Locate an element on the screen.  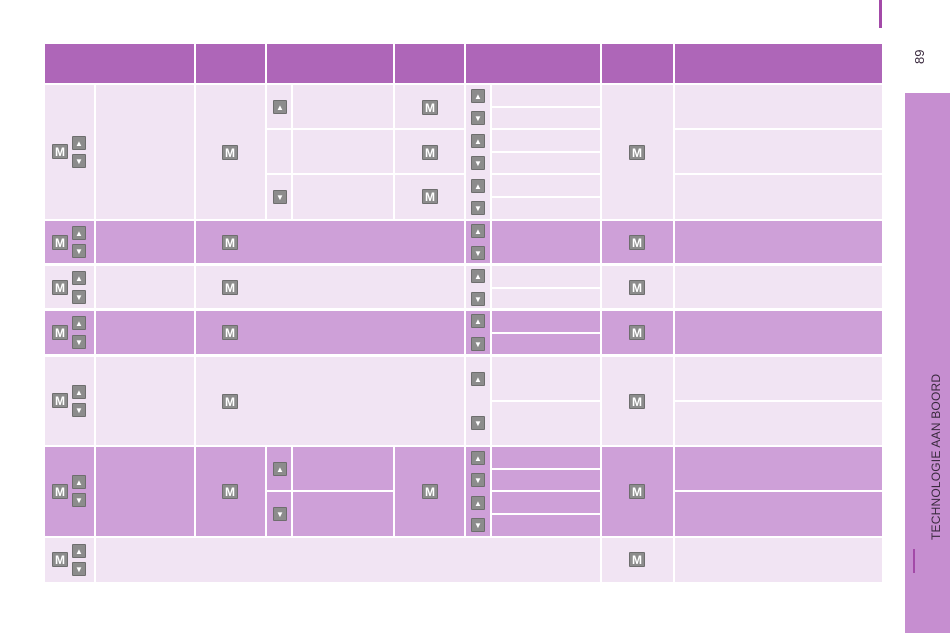
group1-sub2-key-cell is located at coordinates (279, 151).